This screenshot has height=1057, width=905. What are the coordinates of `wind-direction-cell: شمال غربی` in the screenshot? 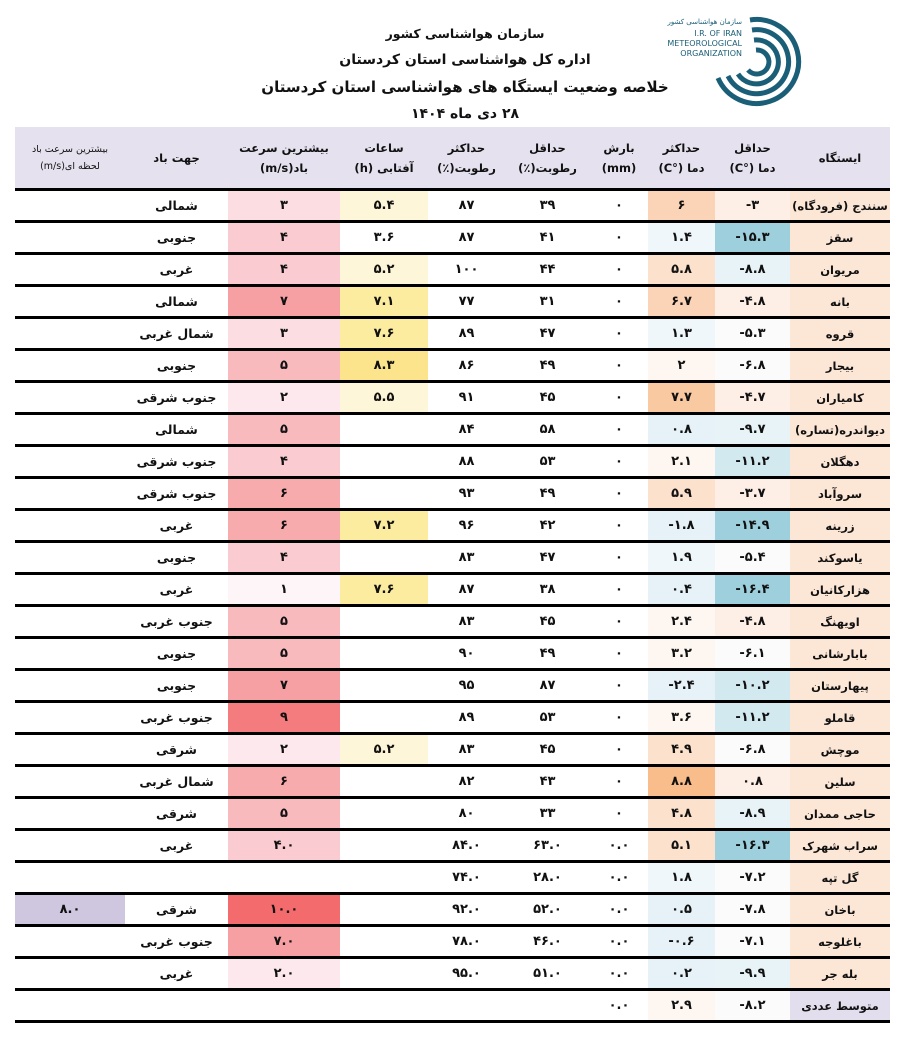 It's located at (176, 334).